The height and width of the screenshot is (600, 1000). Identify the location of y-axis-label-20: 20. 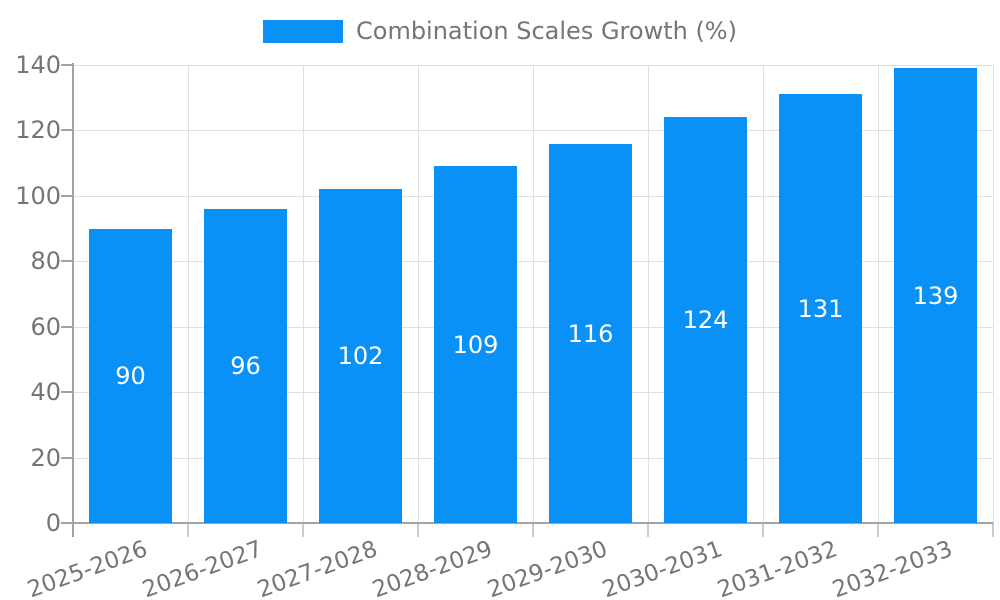
(45, 458).